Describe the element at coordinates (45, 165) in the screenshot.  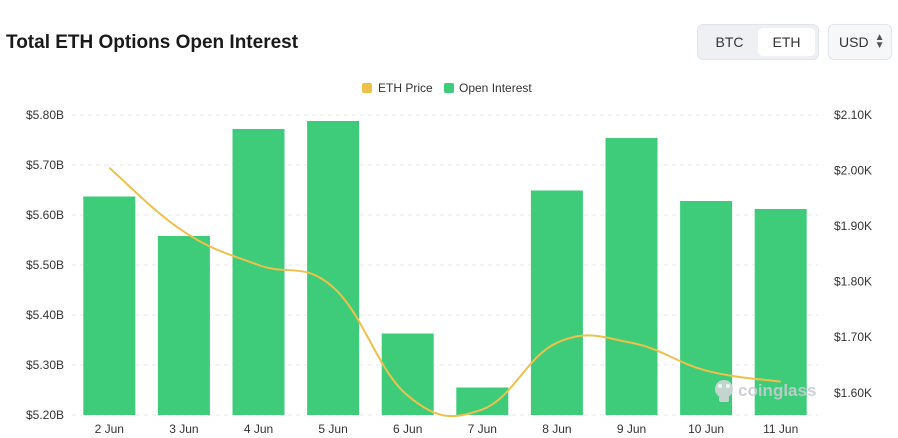
I see `left-tick-label: $5.70B` at that location.